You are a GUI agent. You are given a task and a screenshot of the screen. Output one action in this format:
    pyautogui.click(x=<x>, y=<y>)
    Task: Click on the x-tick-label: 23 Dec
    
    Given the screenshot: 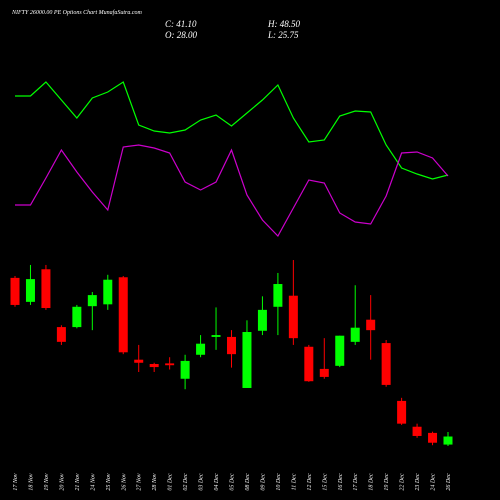 What is the action you would take?
    pyautogui.click(x=418, y=481)
    